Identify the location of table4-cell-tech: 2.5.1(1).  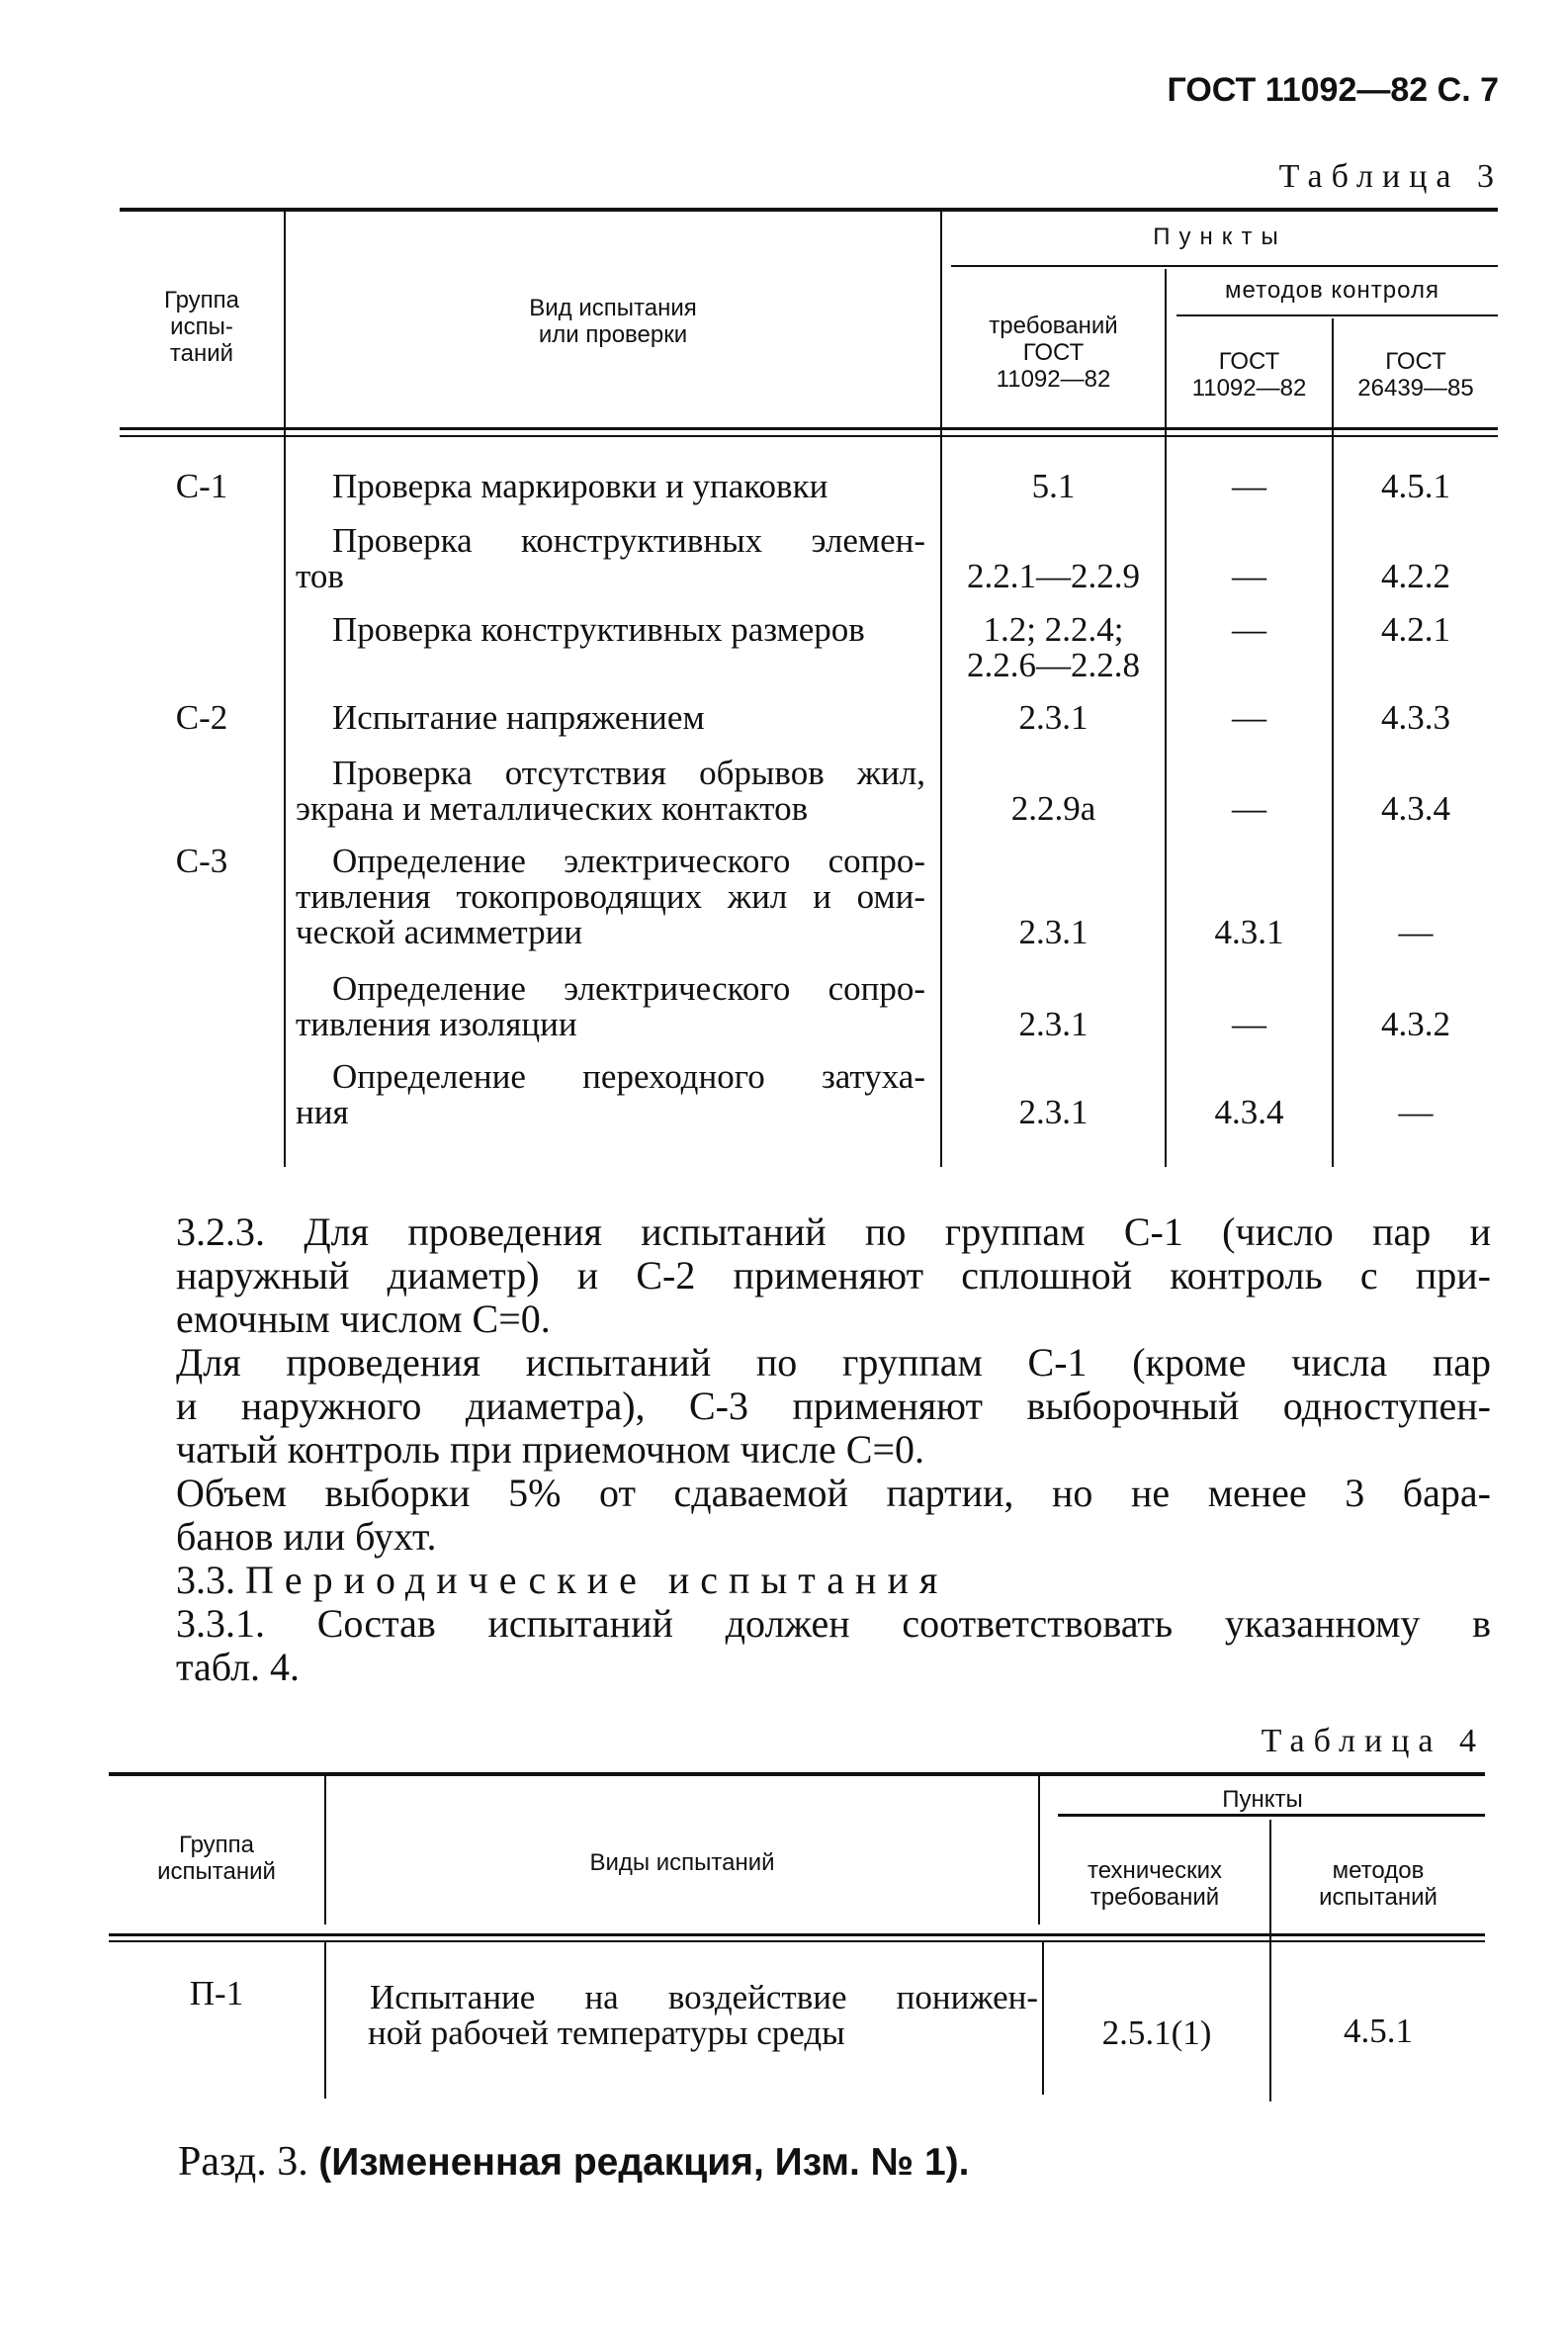
(1157, 2032).